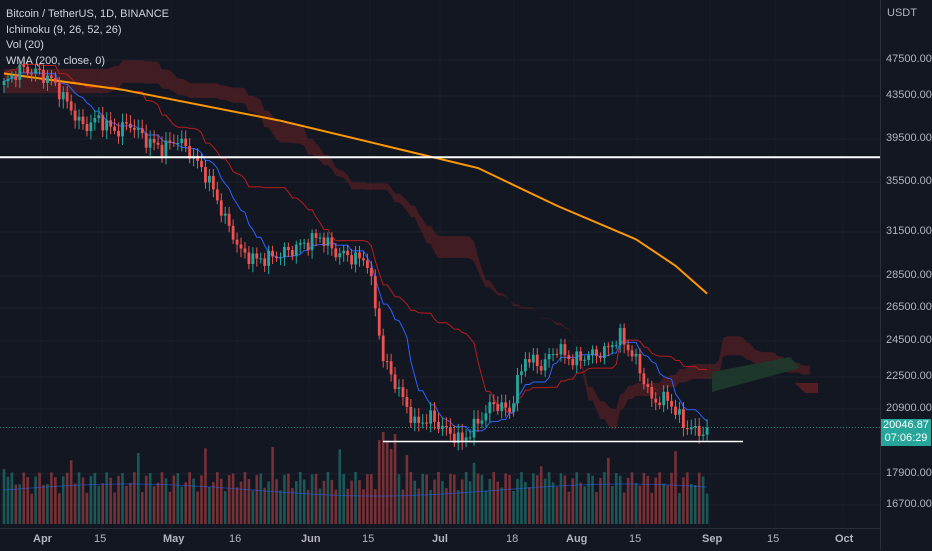 The width and height of the screenshot is (932, 551). Describe the element at coordinates (909, 504) in the screenshot. I see `price-tick-label: 16700.00` at that location.